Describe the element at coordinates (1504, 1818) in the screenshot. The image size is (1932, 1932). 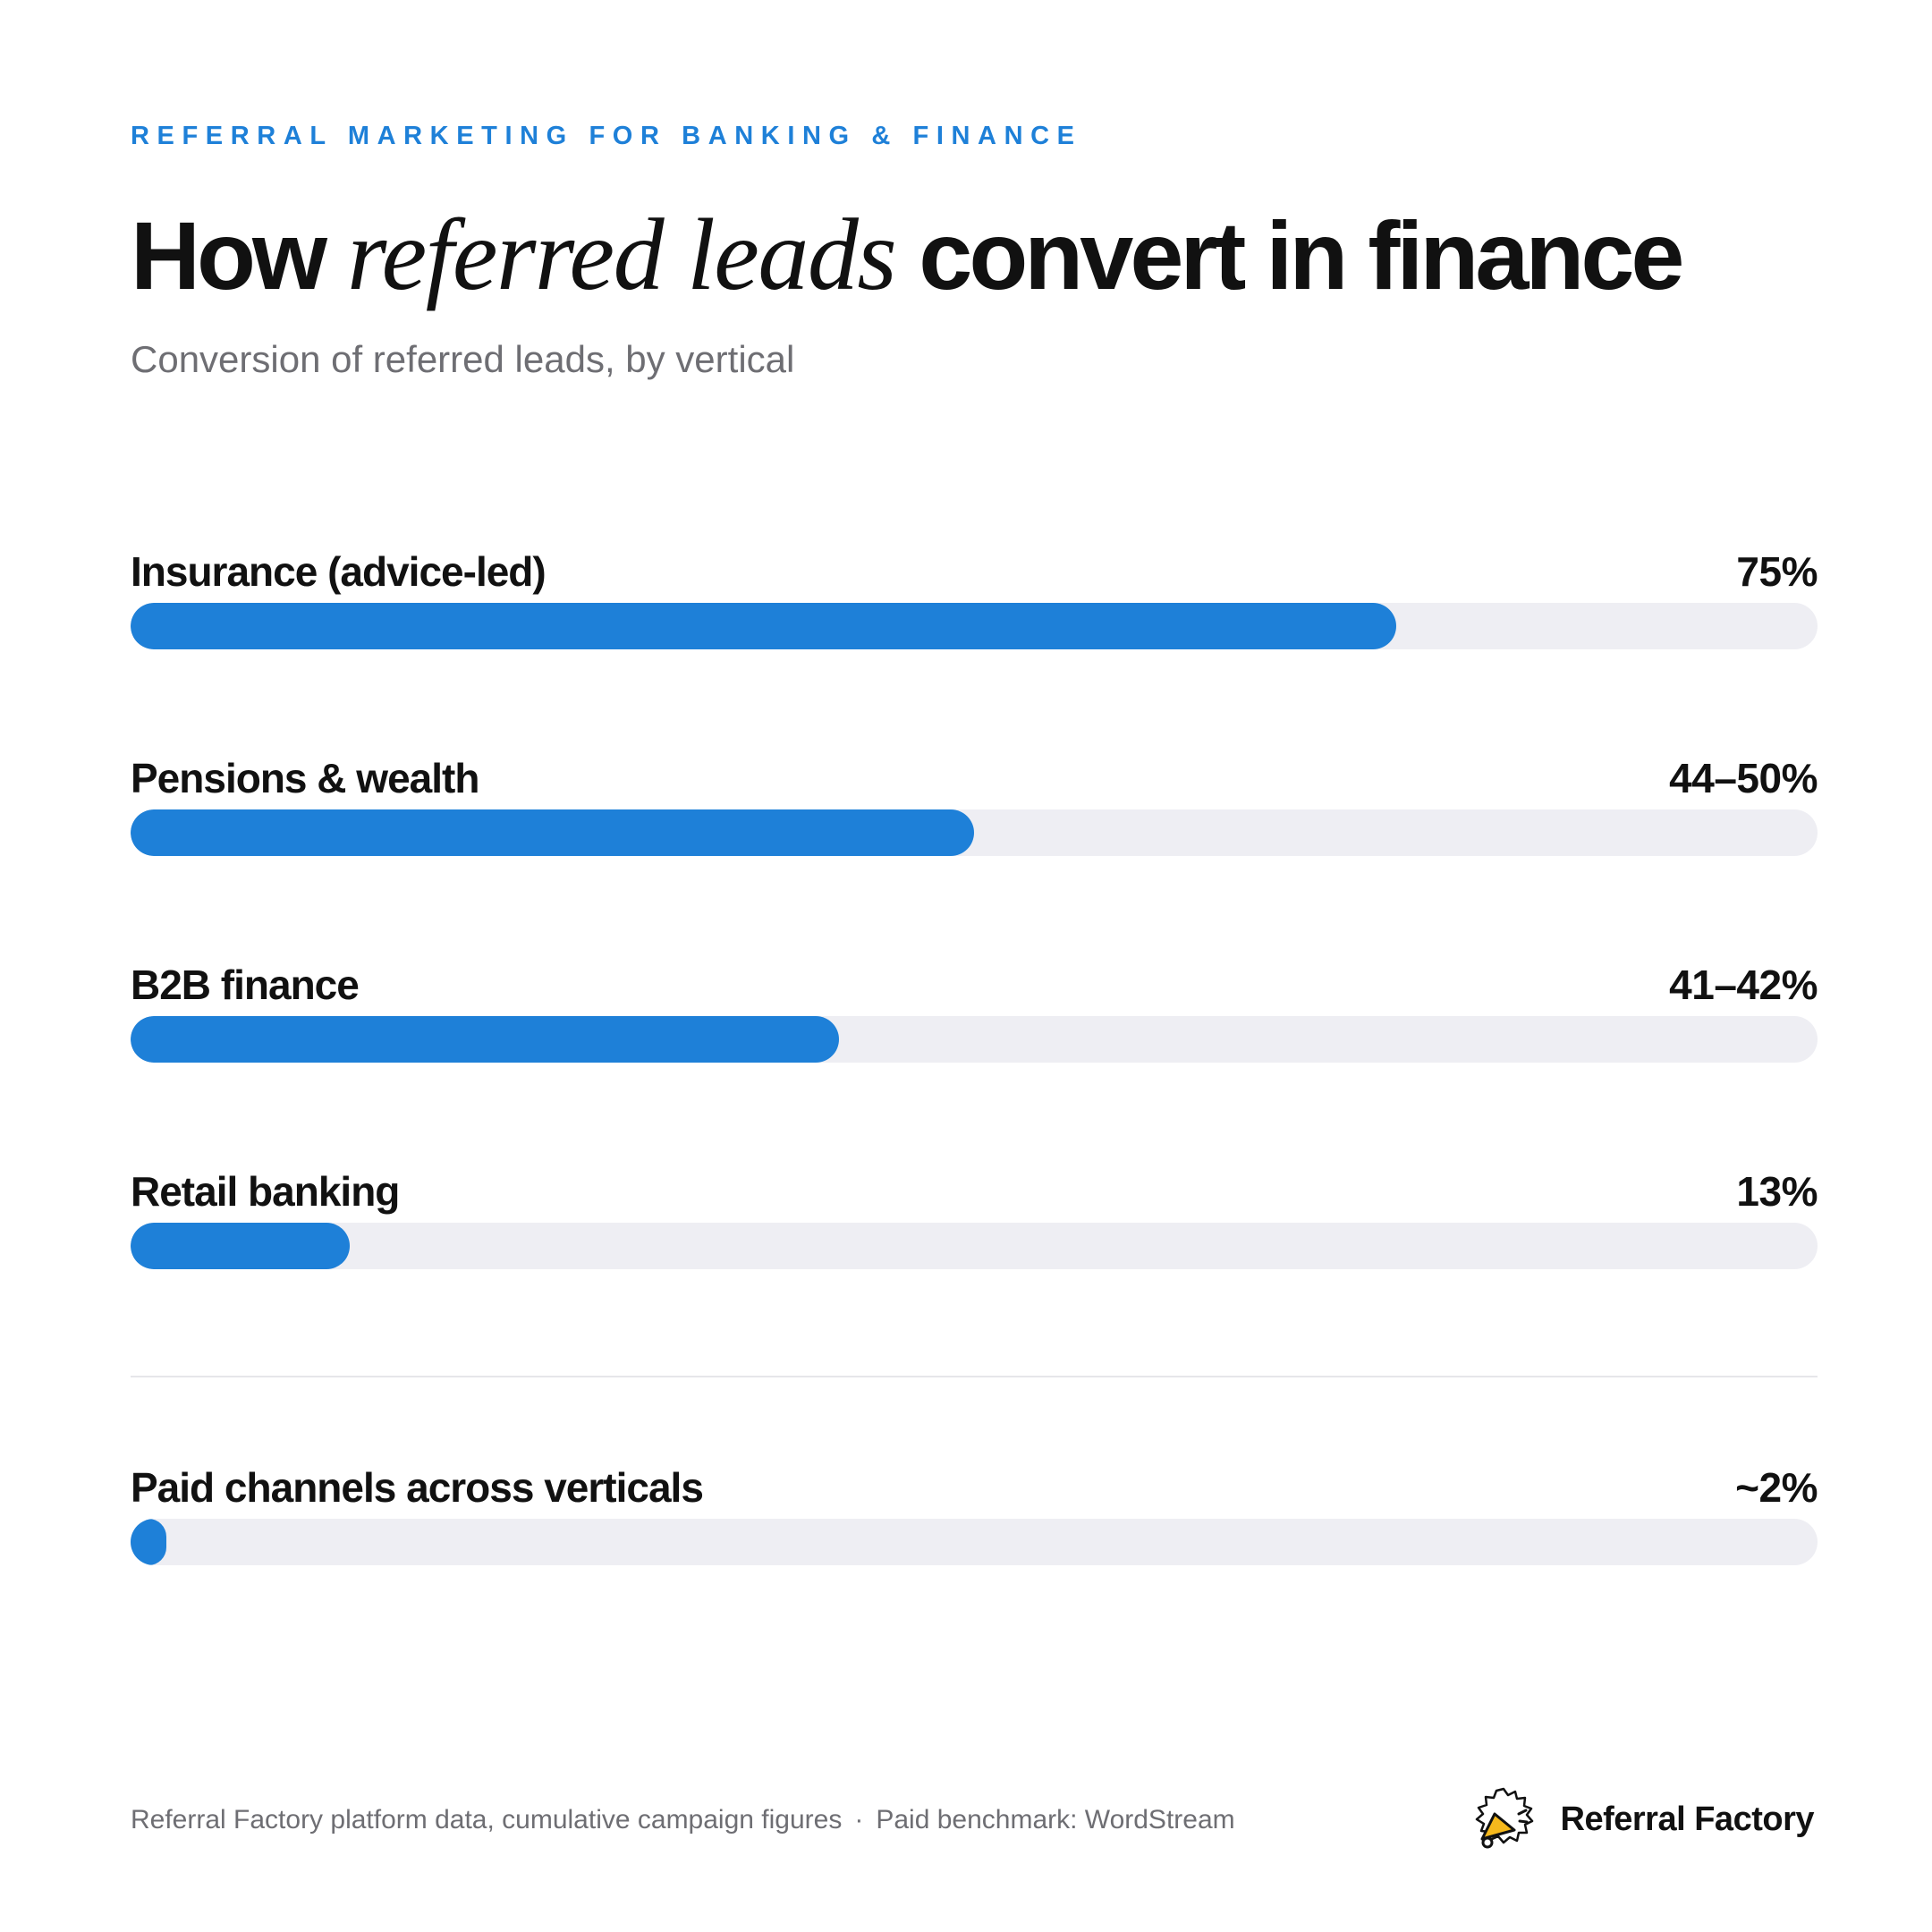
I see `megaphone-icon` at that location.